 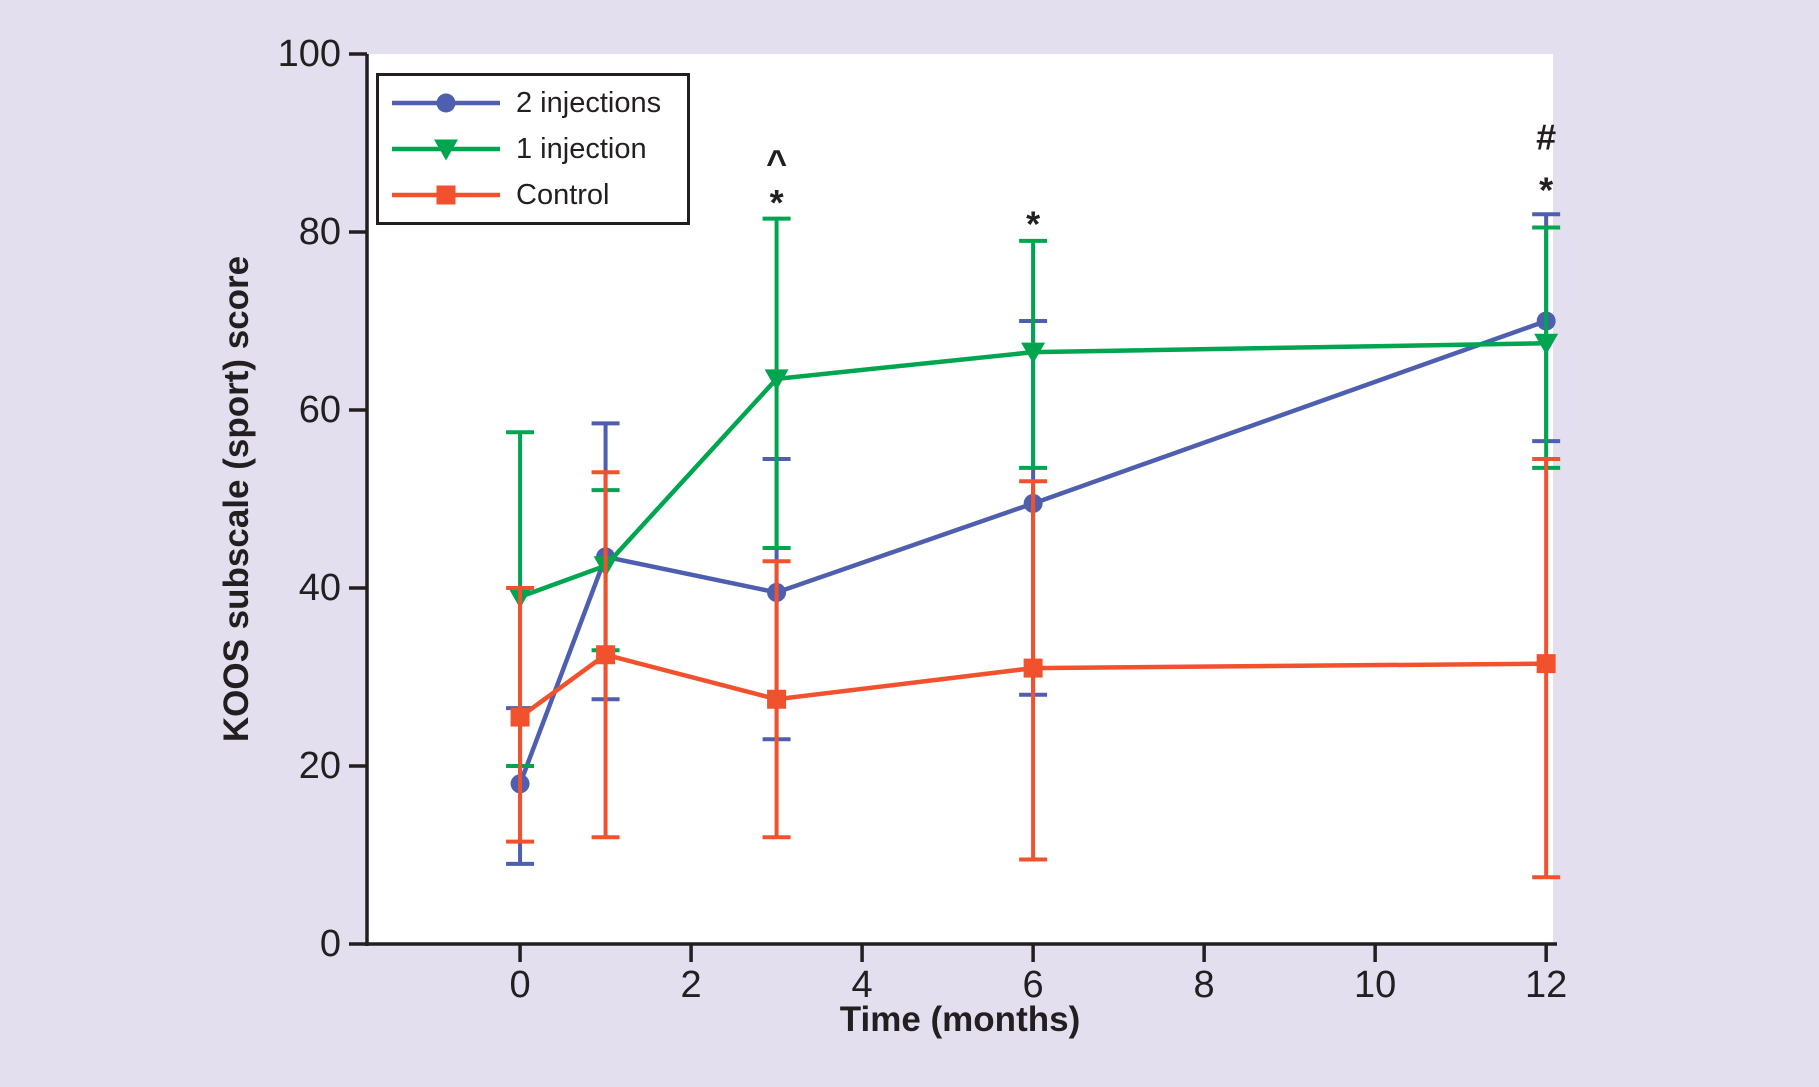 I want to click on legend-item: 2 injections, so click(x=530, y=103).